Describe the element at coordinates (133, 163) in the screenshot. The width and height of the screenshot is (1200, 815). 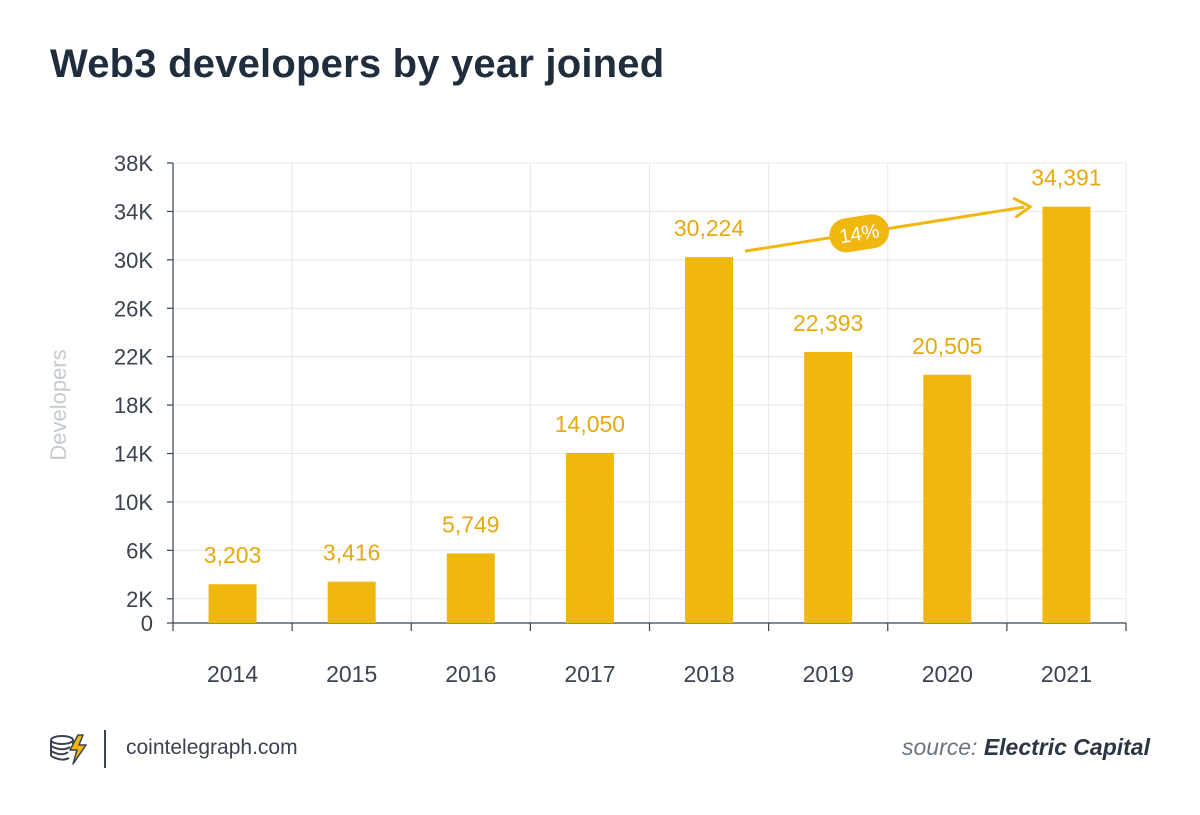
I see `y-tick-label: 38K` at that location.